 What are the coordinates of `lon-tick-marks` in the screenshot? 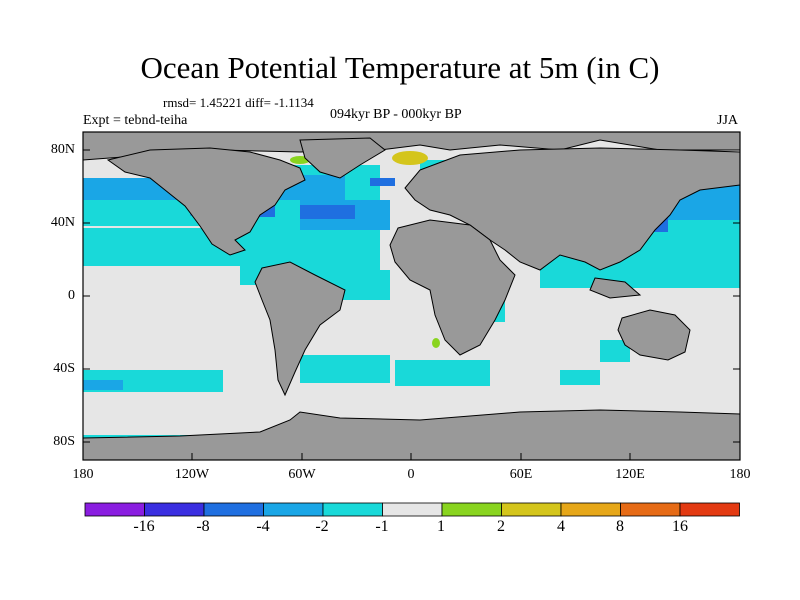 It's located at (411, 456).